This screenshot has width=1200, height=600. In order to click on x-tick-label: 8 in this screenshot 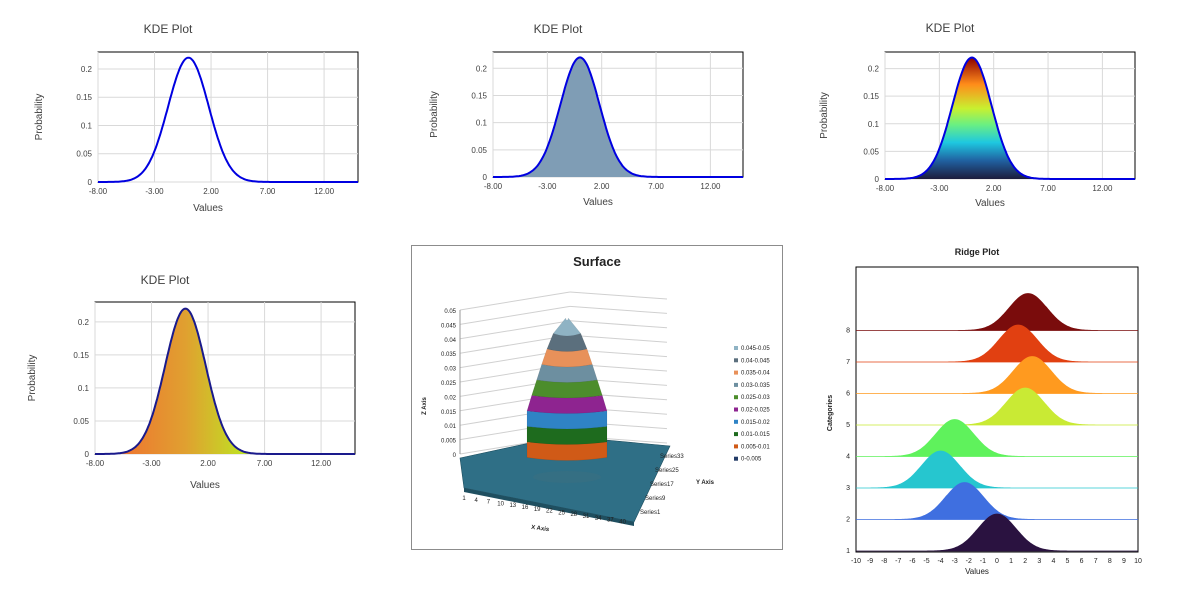, I will do `click(1110, 561)`.